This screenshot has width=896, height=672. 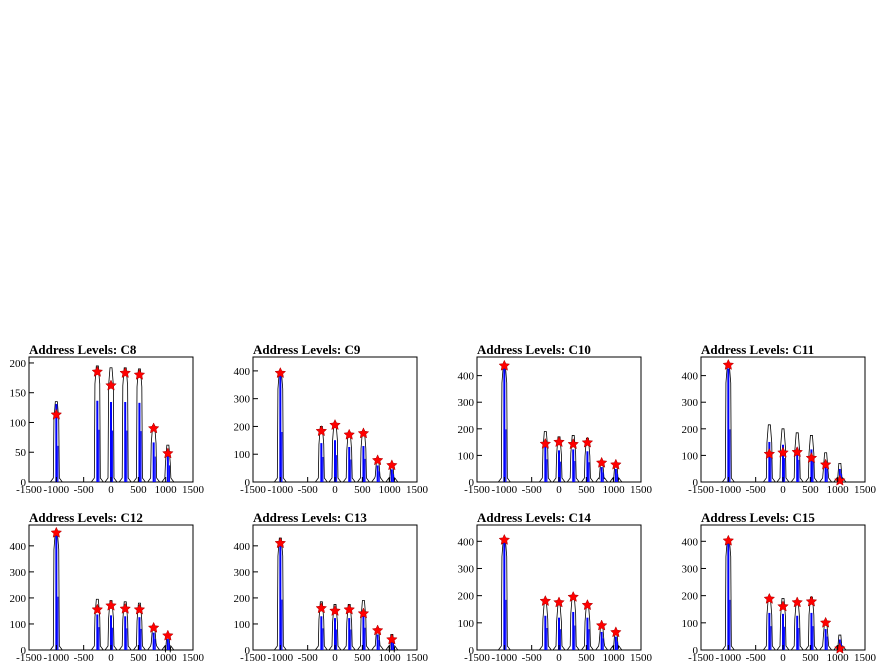 What do you see at coordinates (307, 349) in the screenshot?
I see `chart-title: Address Levels: C9` at bounding box center [307, 349].